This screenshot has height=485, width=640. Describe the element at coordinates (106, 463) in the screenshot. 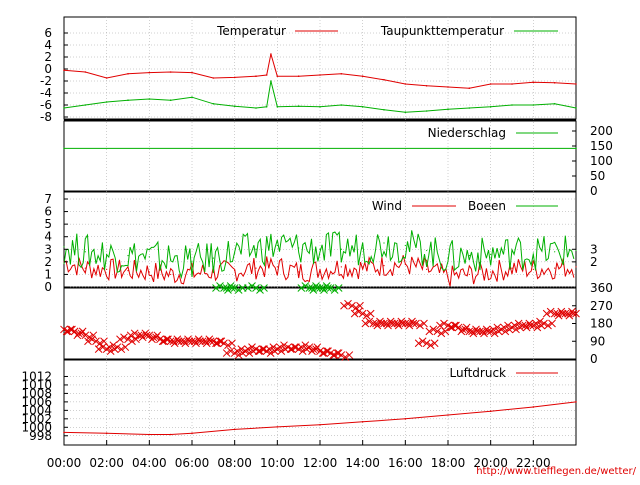

I see `x-tick-label: 02:00` at that location.